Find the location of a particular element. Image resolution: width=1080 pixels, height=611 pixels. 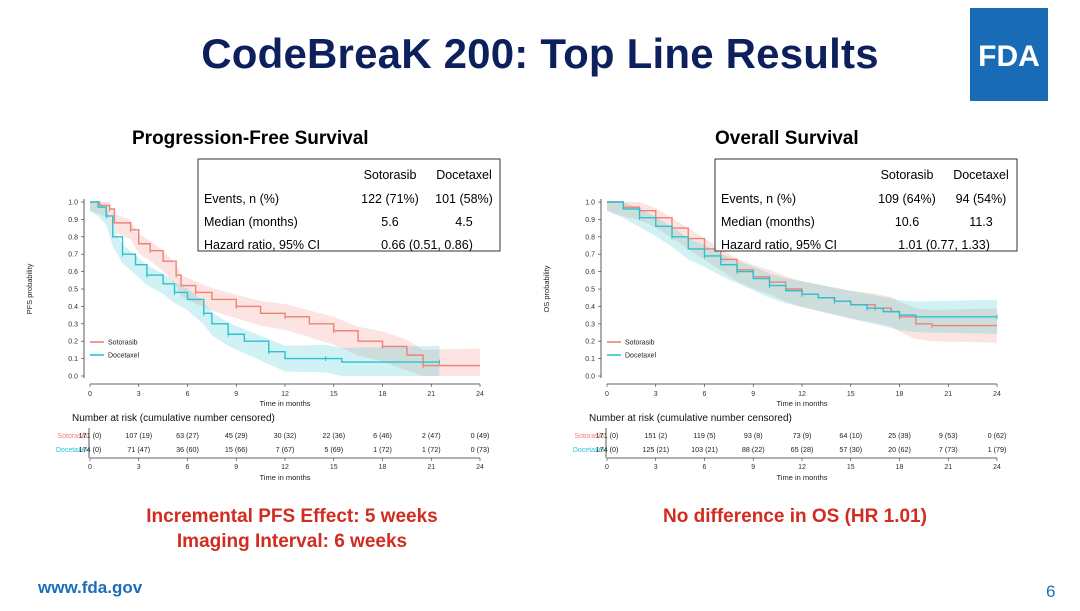

risk-value: 36 (60) is located at coordinates (187, 449).